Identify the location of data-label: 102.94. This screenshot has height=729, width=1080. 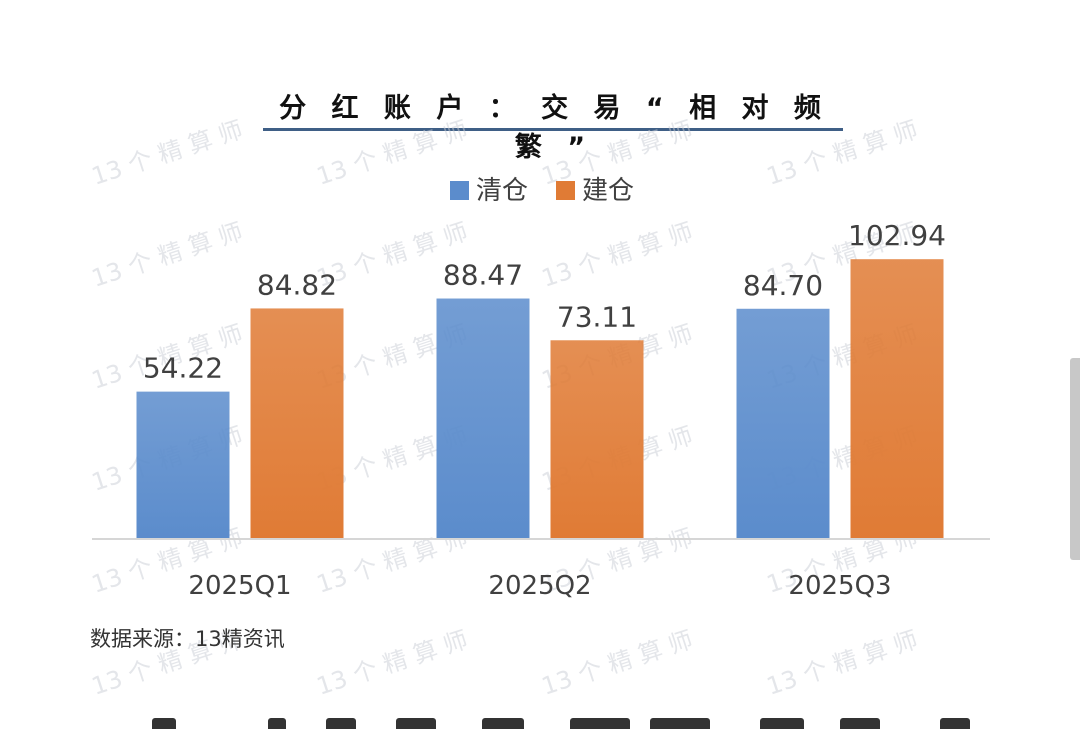
(897, 235).